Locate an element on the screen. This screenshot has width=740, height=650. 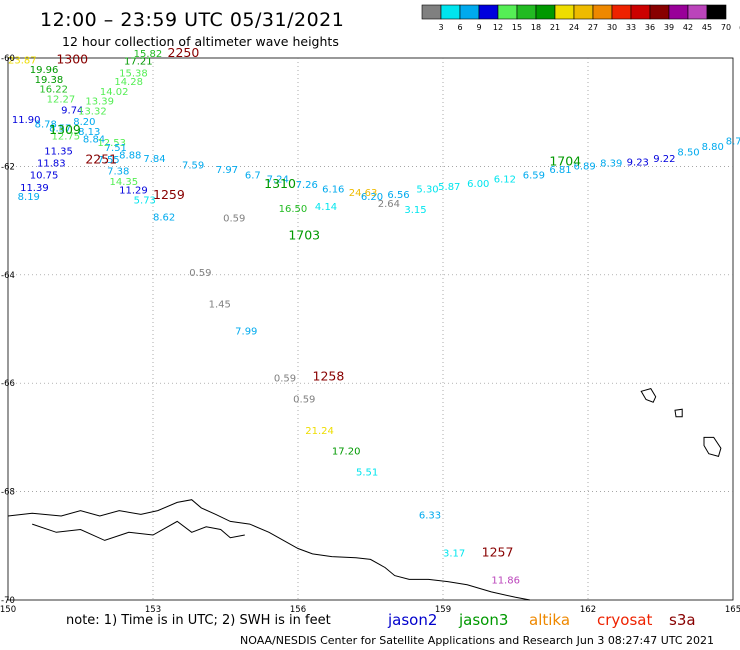
wave-height-label: 12.53 is located at coordinates (111, 143).